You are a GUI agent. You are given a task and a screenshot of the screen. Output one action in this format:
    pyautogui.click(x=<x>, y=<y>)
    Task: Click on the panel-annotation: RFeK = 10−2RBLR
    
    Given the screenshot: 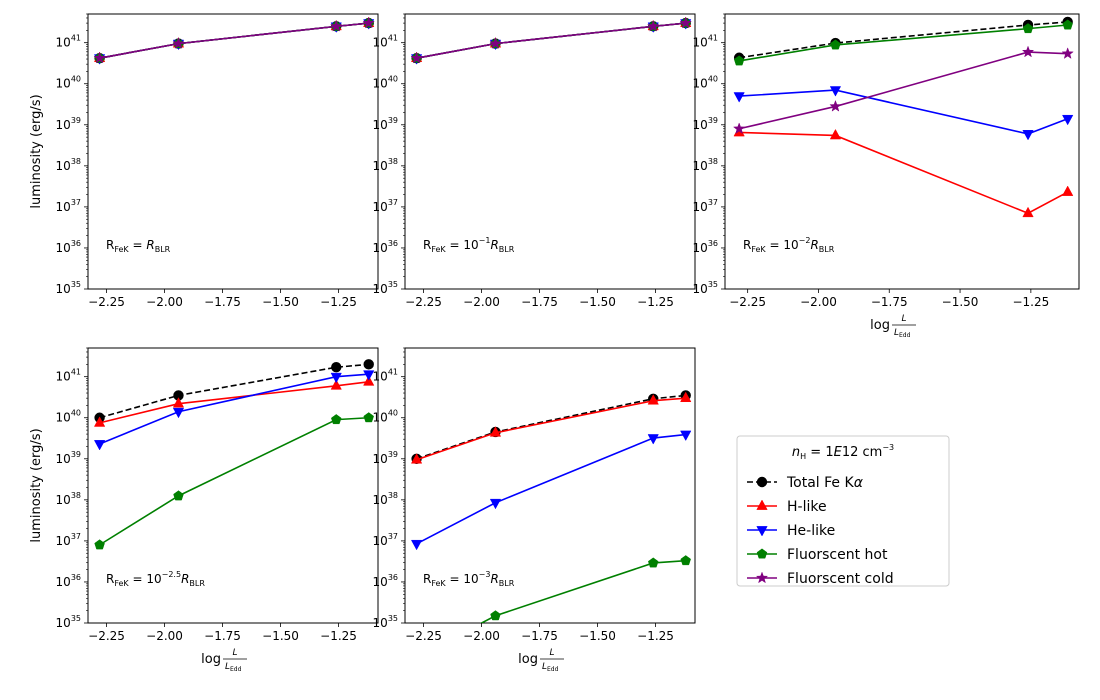 What is the action you would take?
    pyautogui.click(x=789, y=245)
    